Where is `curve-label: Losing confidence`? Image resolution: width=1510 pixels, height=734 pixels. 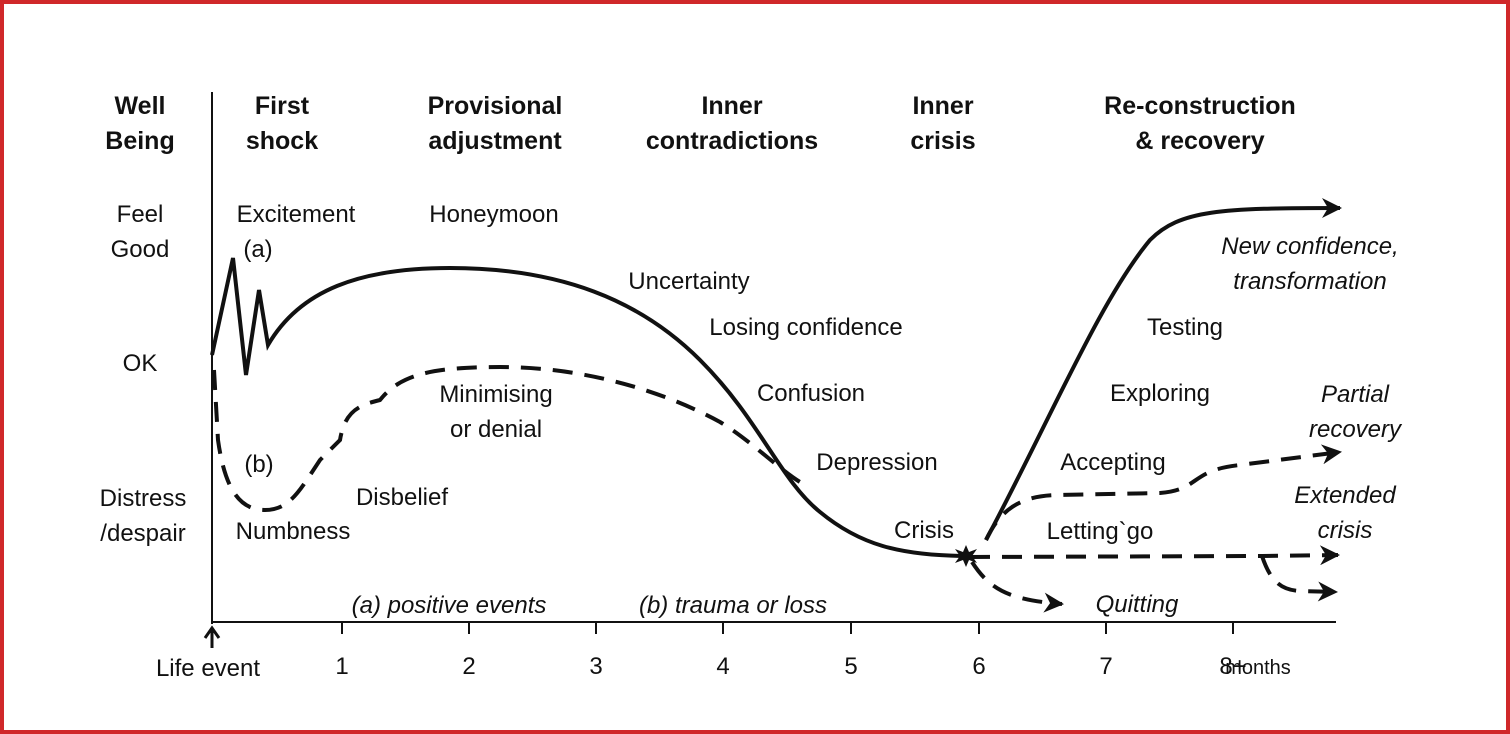 curve-label: Losing confidence is located at coordinates (805, 327).